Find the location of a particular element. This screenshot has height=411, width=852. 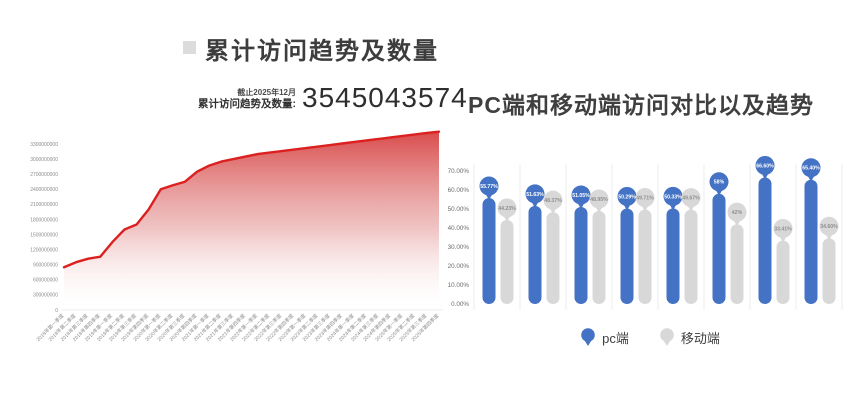

y-tick-label: 30.00% is located at coordinates (459, 247).